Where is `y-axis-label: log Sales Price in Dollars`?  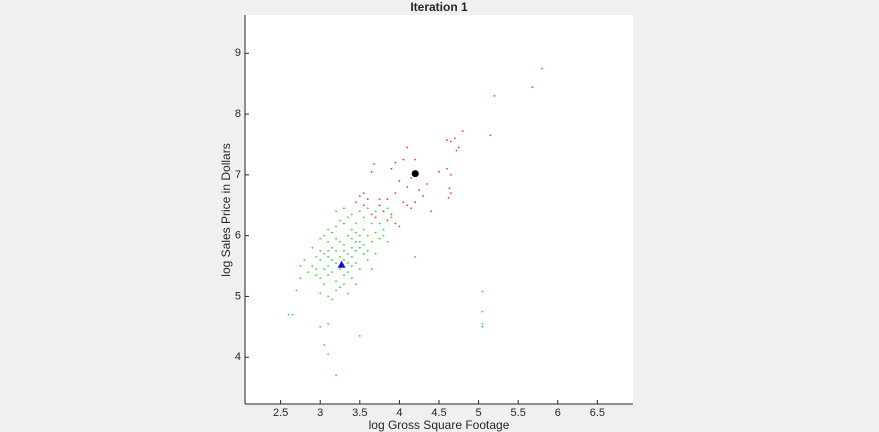 y-axis-label: log Sales Price in Dollars is located at coordinates (226, 209).